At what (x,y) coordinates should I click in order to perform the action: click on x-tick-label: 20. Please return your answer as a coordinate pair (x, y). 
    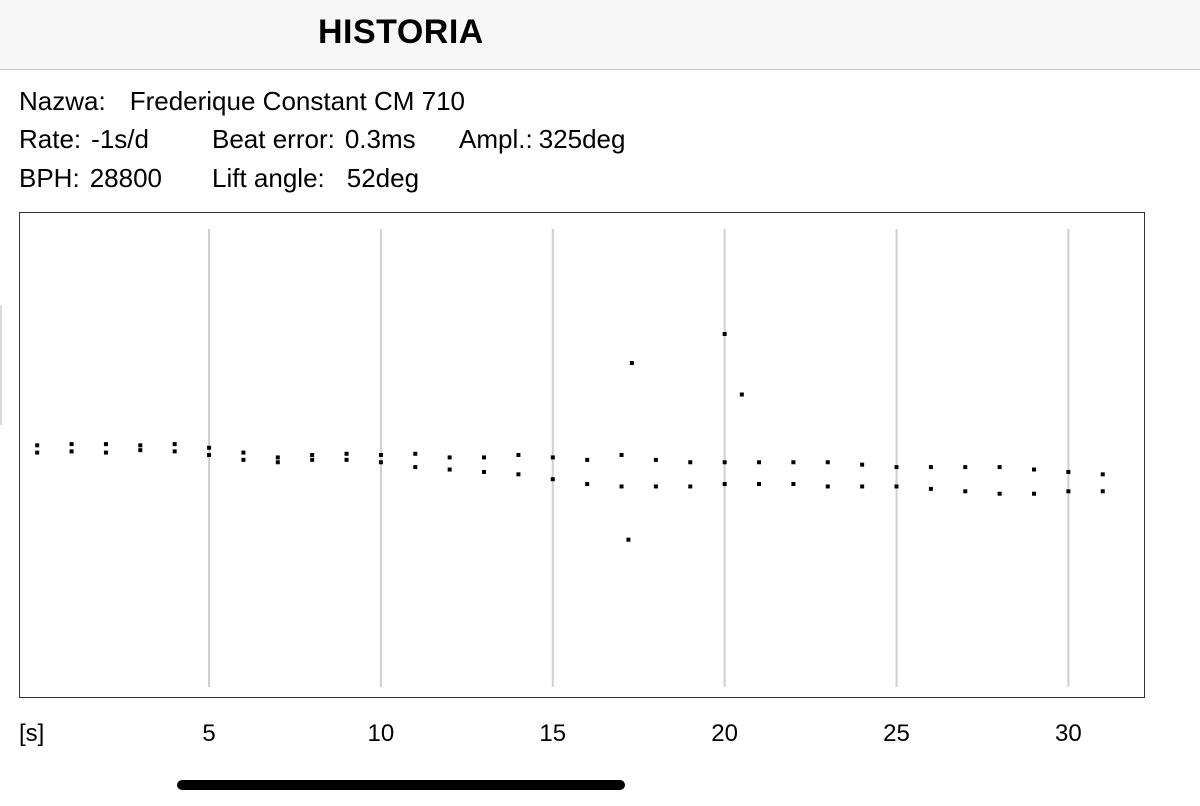
    Looking at the image, I should click on (724, 733).